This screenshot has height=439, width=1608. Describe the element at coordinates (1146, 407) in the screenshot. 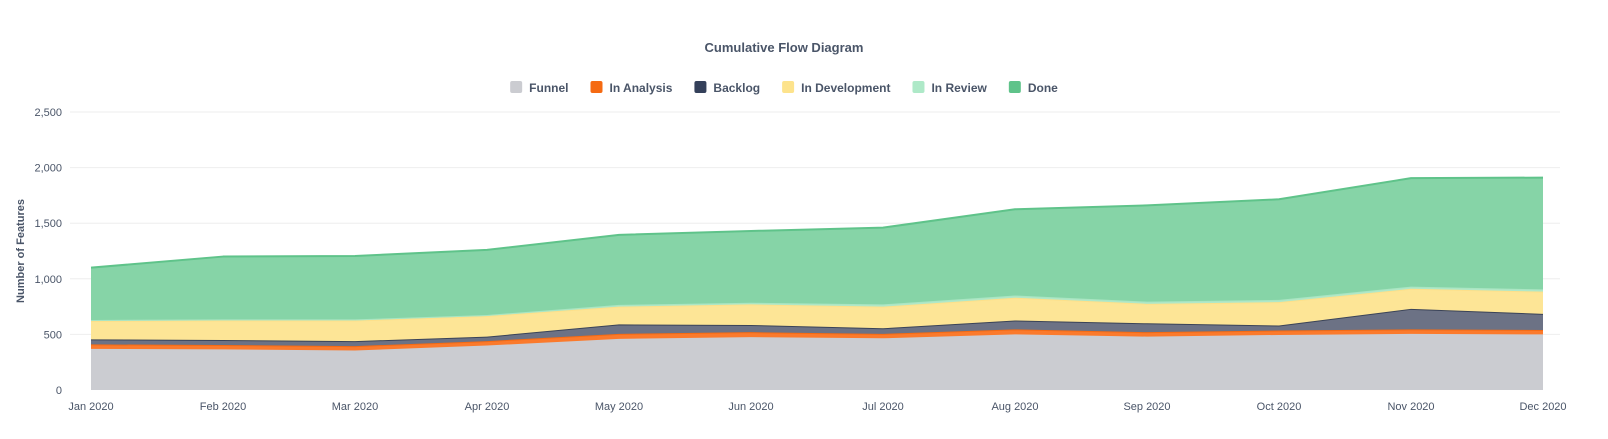

I see `x-tick-label: Sep 2020` at that location.